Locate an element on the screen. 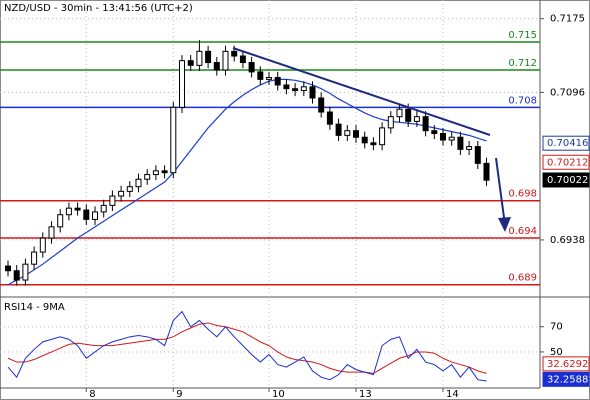 The width and height of the screenshot is (590, 400). x-tick-label: 14 is located at coordinates (452, 394).